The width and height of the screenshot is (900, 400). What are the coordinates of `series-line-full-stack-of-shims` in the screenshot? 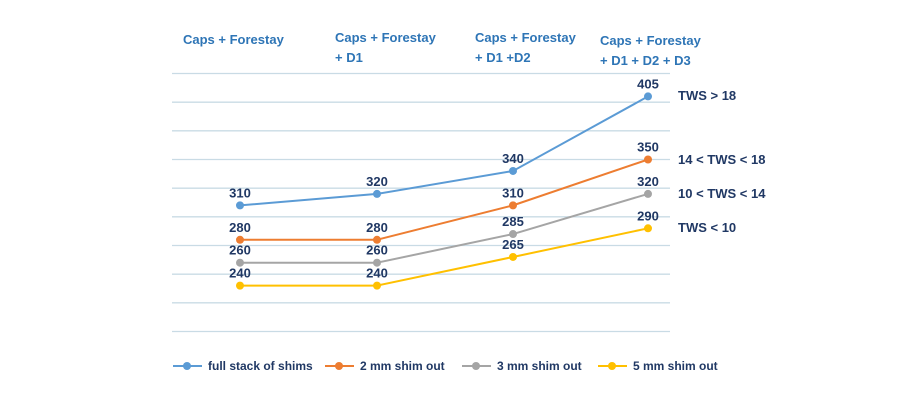 It's located at (444, 151).